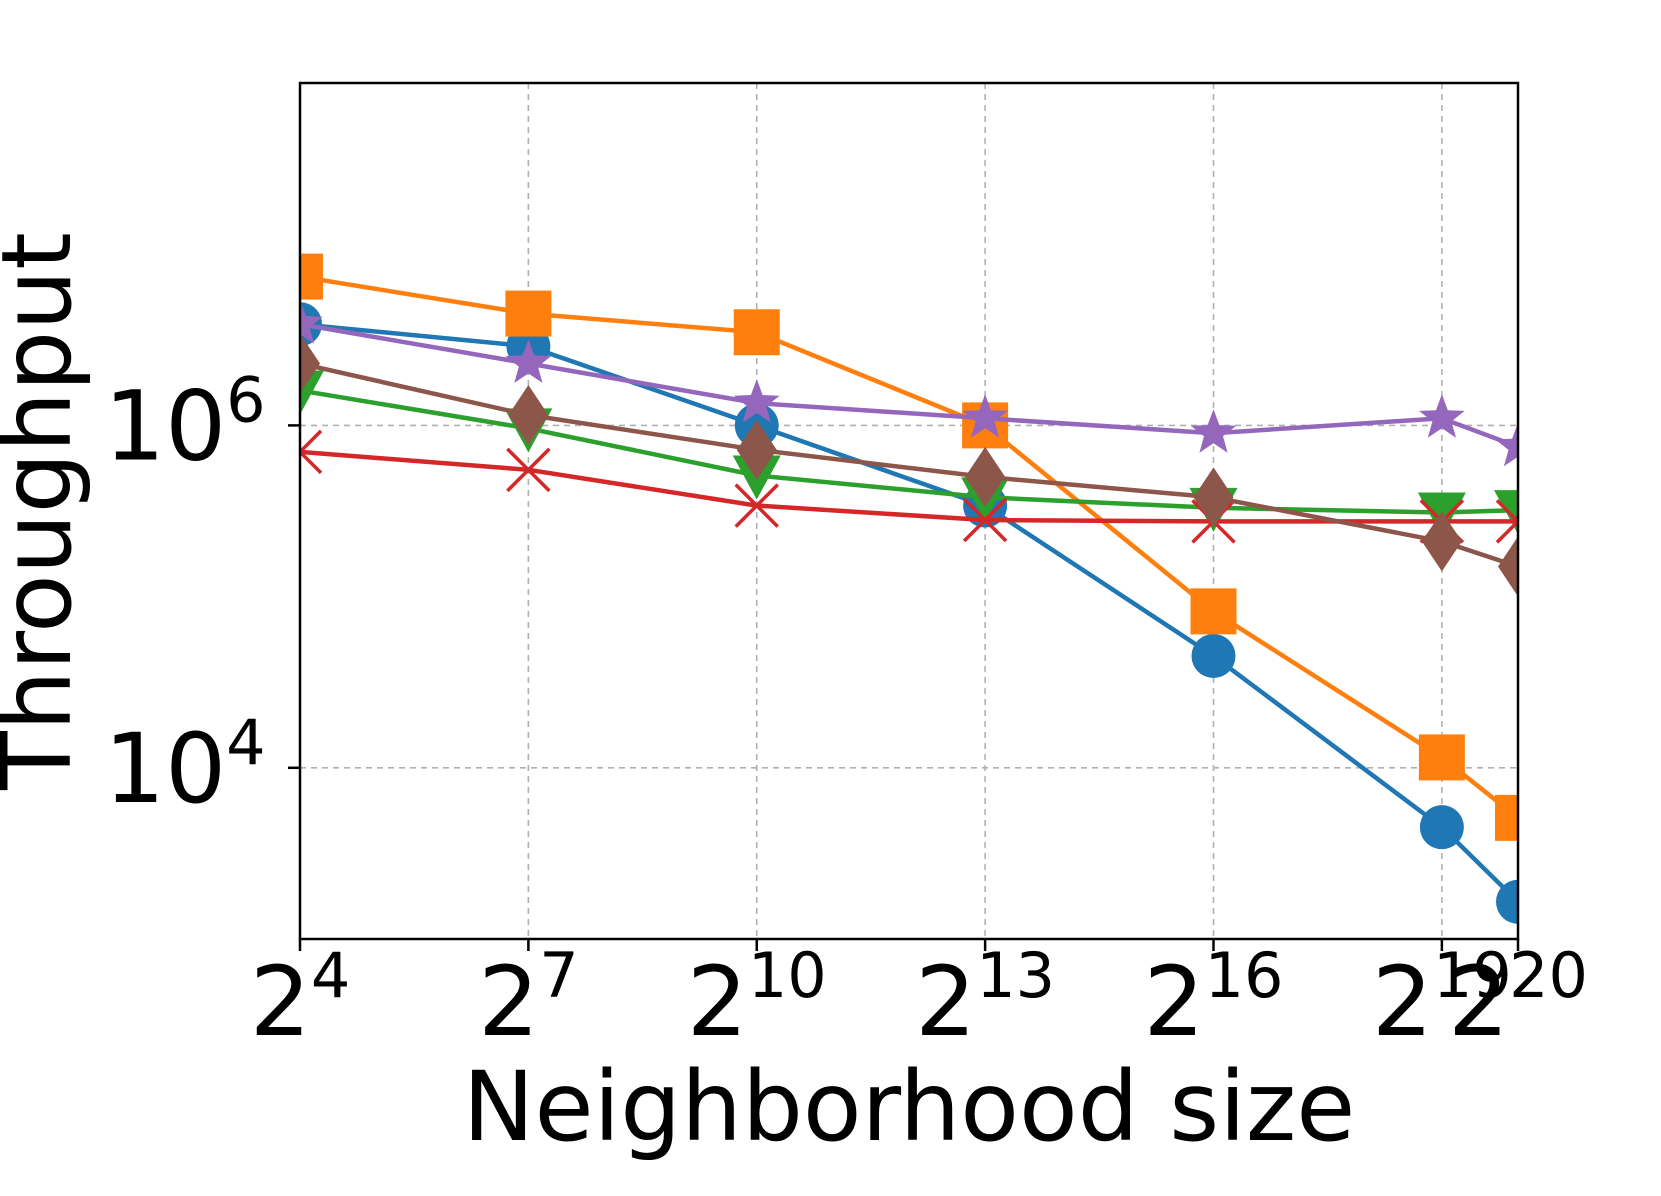 This screenshot has width=1661, height=1196. Describe the element at coordinates (300, 998) in the screenshot. I see `x-tick-label: 24` at that location.